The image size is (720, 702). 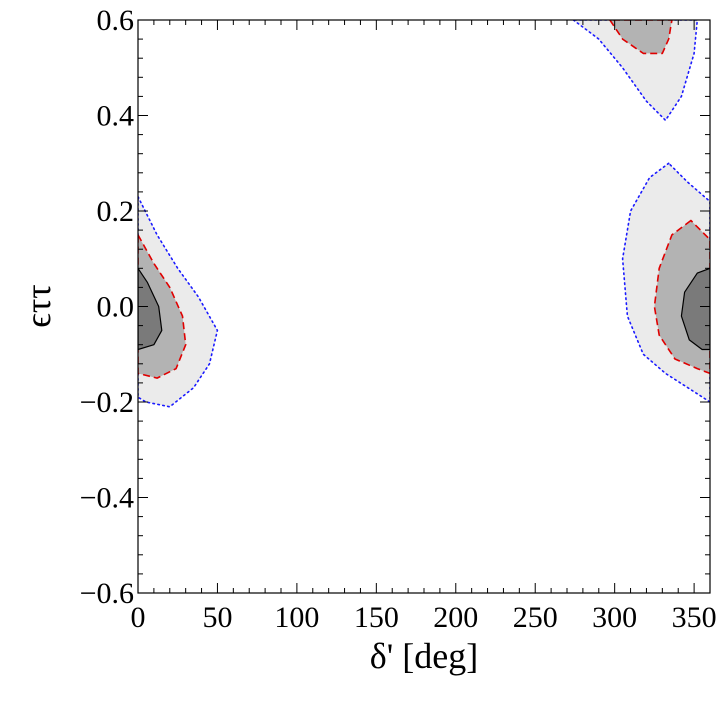 I want to click on x-tick-label: 250, so click(x=535, y=617).